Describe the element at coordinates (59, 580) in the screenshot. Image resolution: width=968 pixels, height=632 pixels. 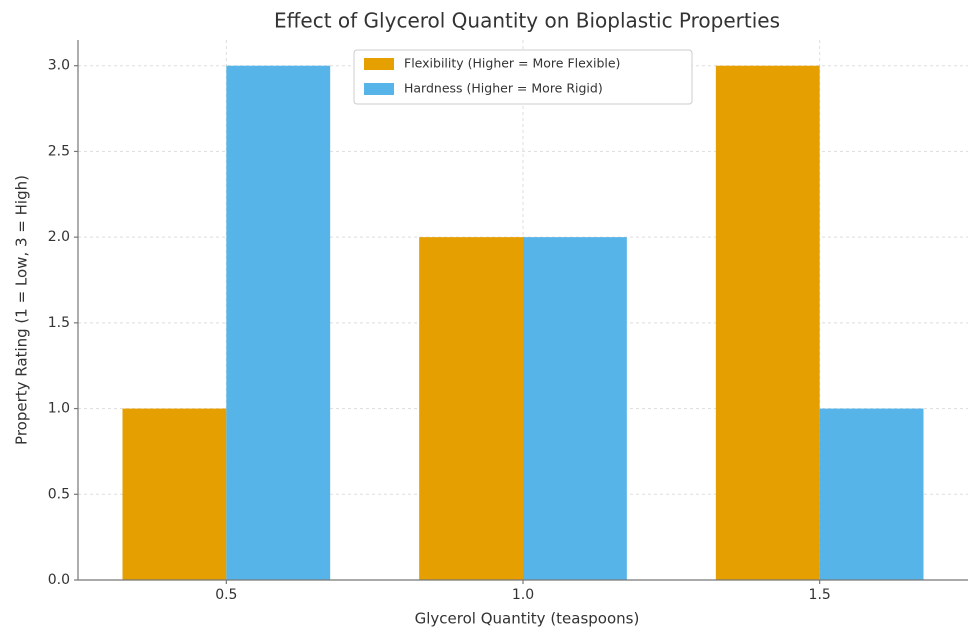
I see `y-tick-label: 0.0` at that location.